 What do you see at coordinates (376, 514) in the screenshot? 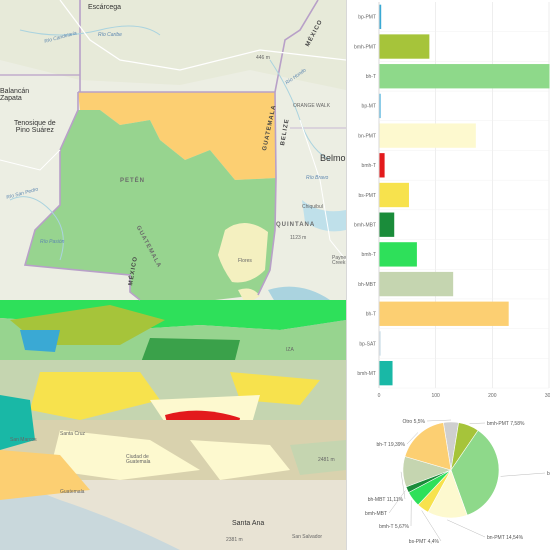
I see `pie-slice-label: bmh-MBT` at bounding box center [376, 514].